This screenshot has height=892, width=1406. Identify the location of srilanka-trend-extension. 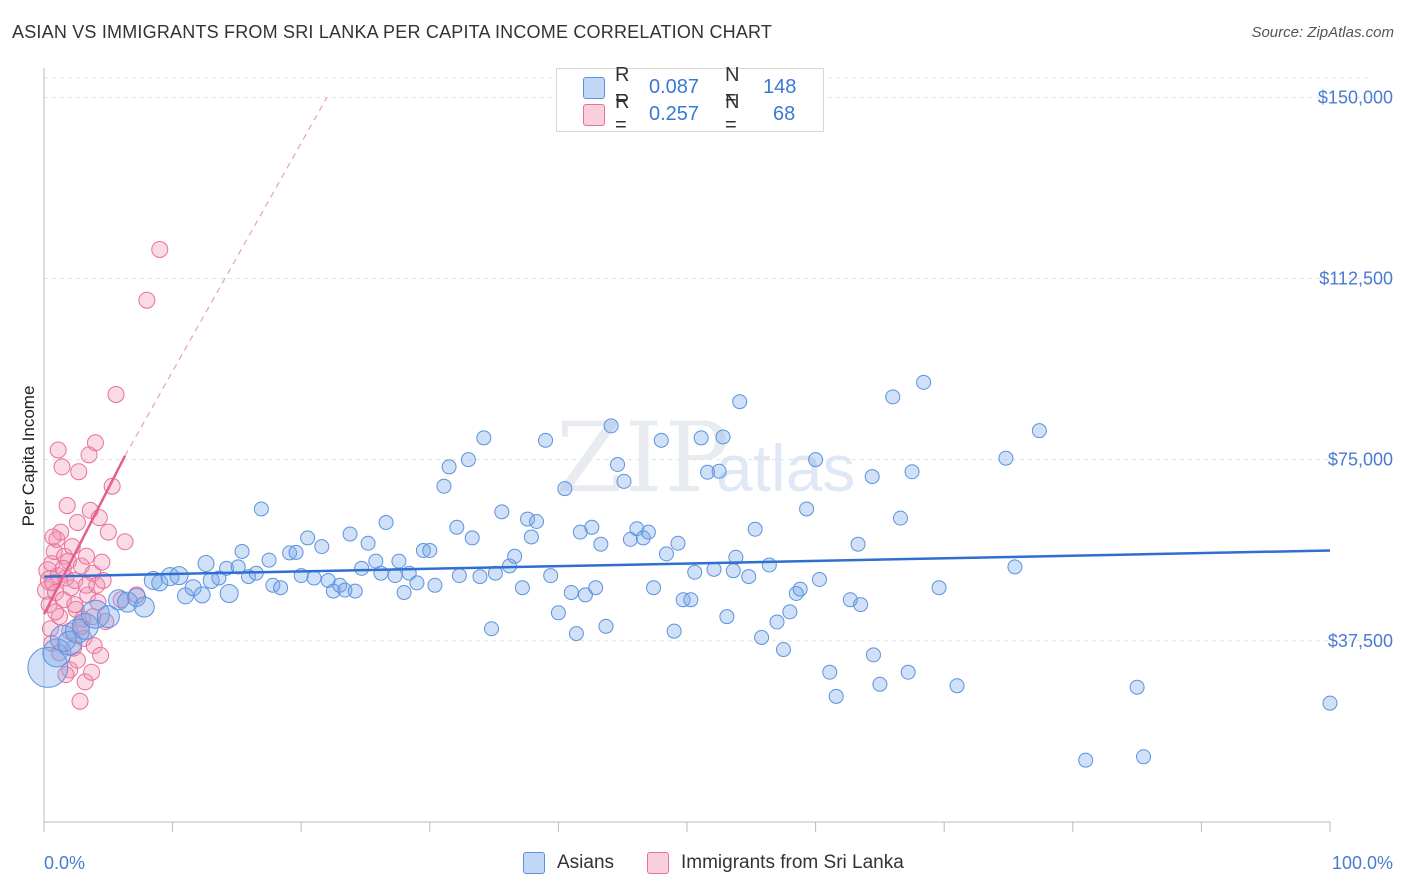
(226, 277).